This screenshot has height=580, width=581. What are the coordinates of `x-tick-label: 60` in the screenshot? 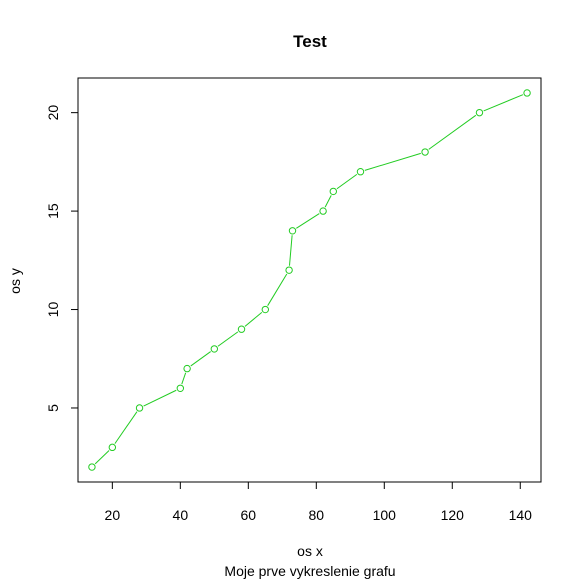 It's located at (249, 515).